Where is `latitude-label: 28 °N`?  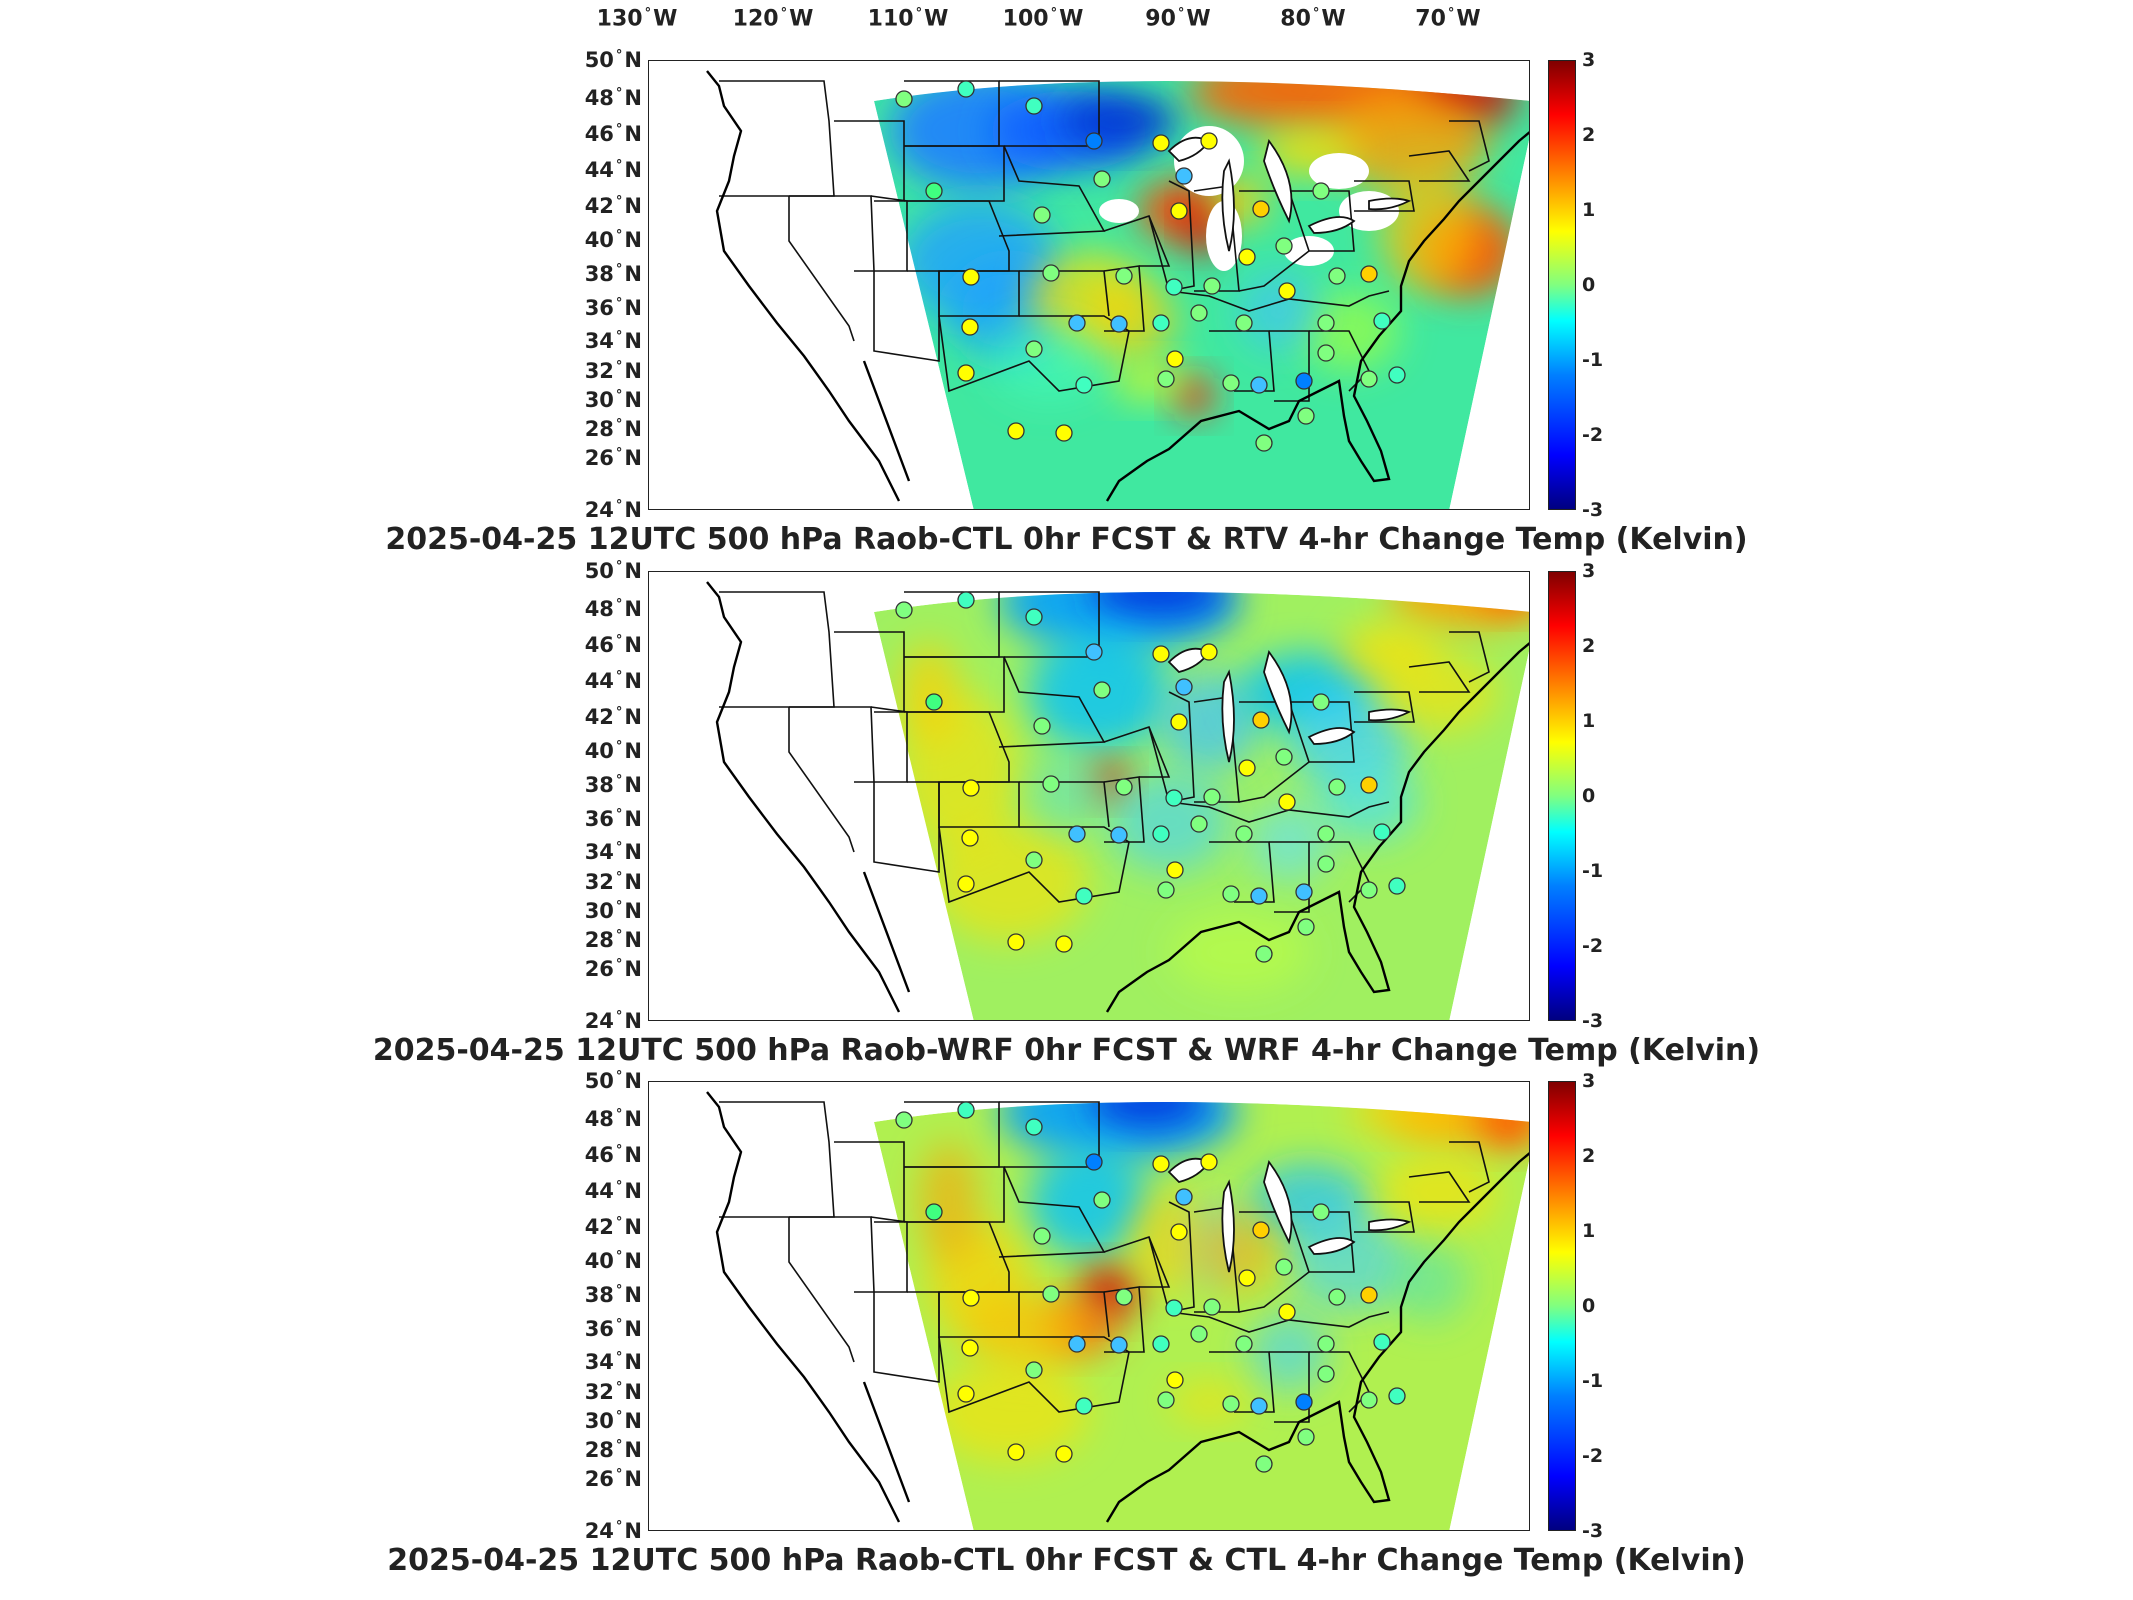 latitude-label: 28 °N is located at coordinates (613, 429).